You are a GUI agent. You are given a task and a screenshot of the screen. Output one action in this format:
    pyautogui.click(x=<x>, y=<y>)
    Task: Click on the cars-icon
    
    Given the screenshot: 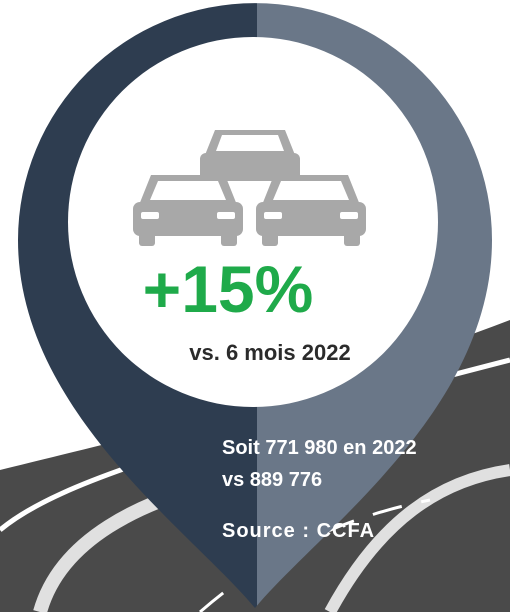 What is the action you would take?
    pyautogui.click(x=249, y=188)
    